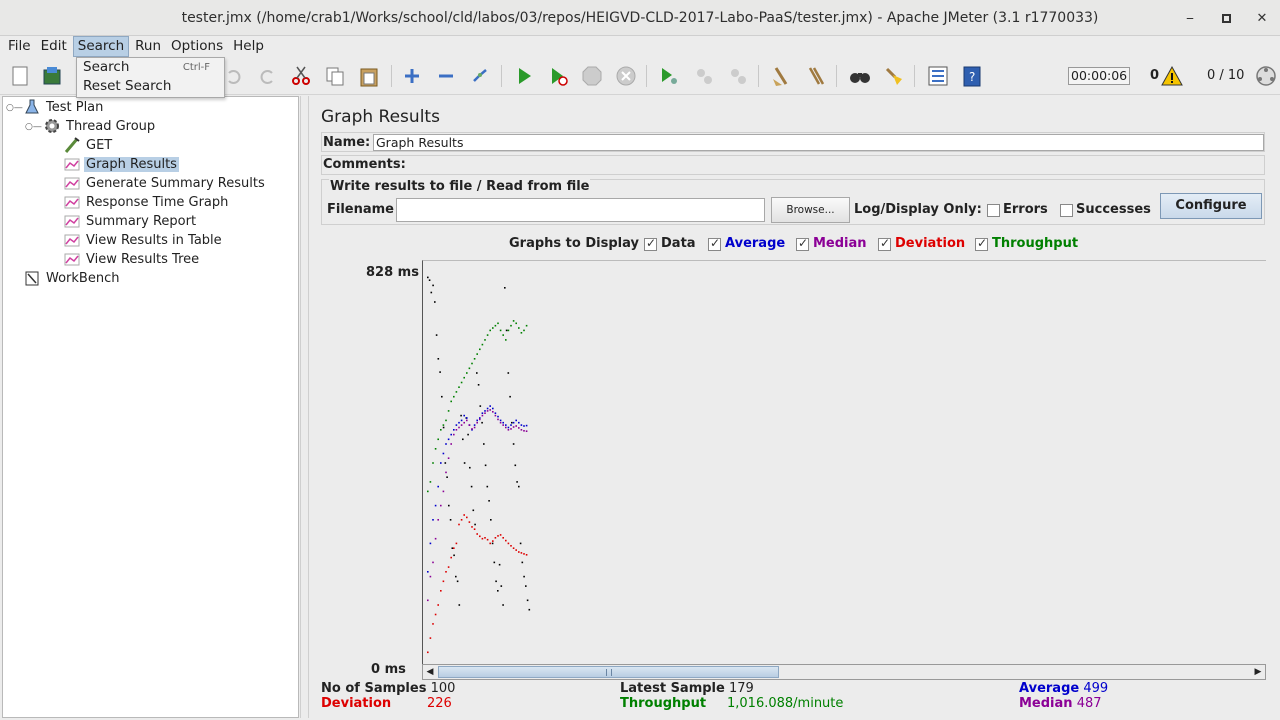  What do you see at coordinates (580, 210) in the screenshot?
I see `filename-input` at bounding box center [580, 210].